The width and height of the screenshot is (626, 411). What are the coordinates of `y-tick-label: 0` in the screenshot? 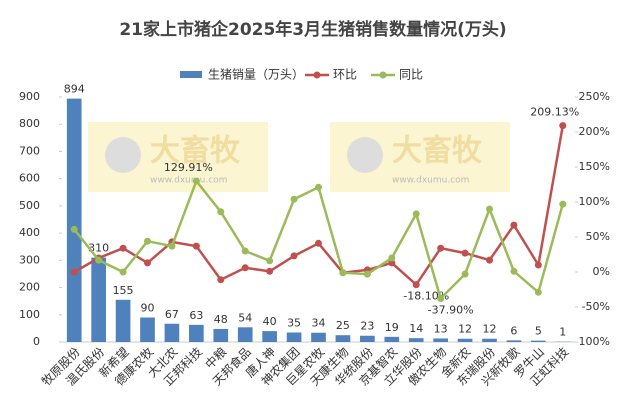 It's located at (36, 341).